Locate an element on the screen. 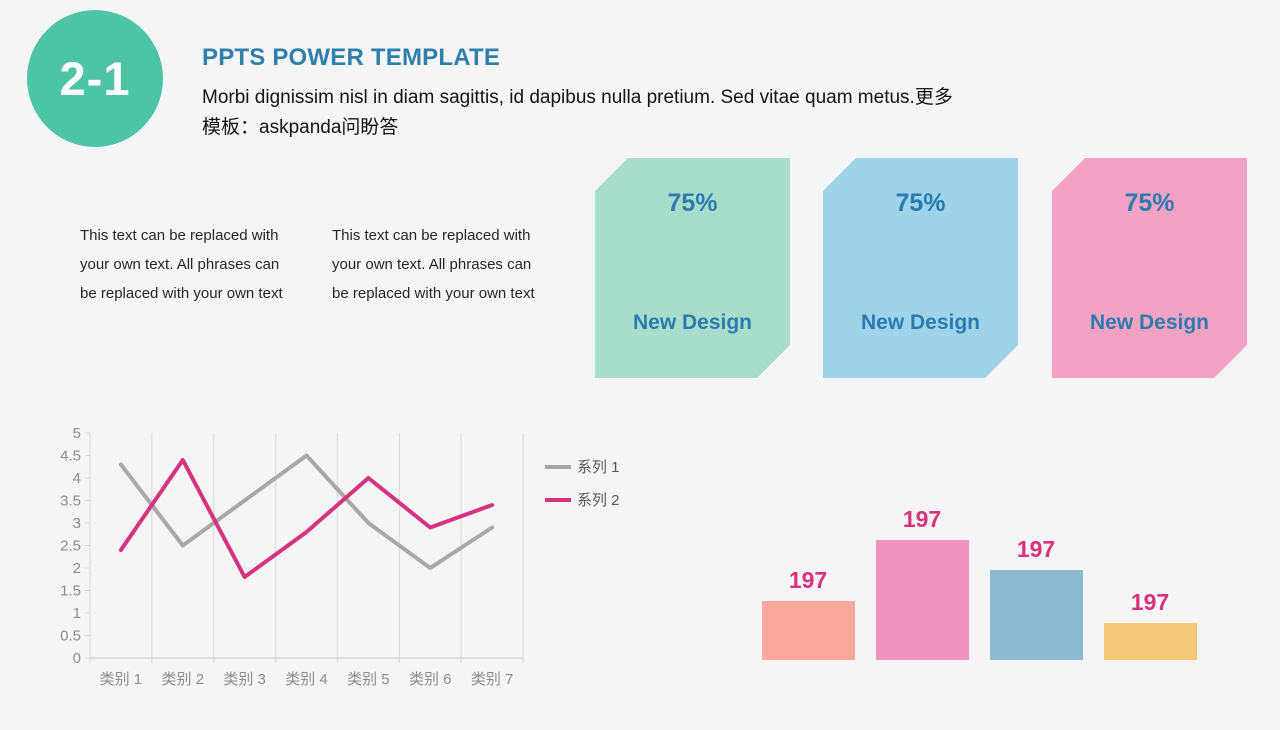  stat-card-pink: 75% New Design is located at coordinates (1149, 268).